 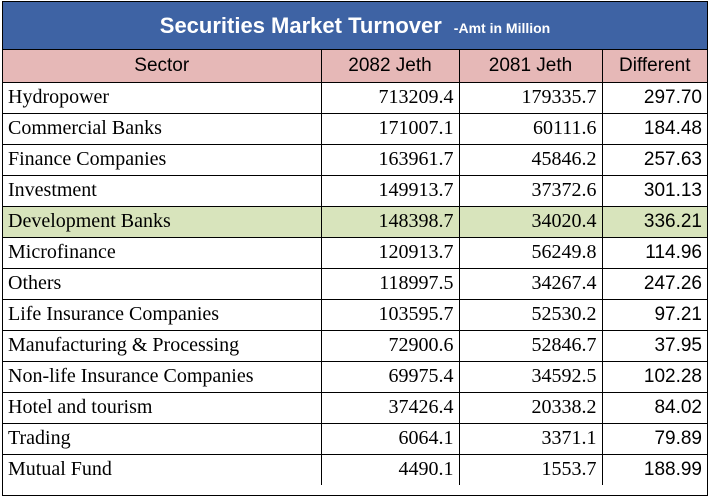 What do you see at coordinates (390, 66) in the screenshot?
I see `header-2082-jeth: 2082 Jeth` at bounding box center [390, 66].